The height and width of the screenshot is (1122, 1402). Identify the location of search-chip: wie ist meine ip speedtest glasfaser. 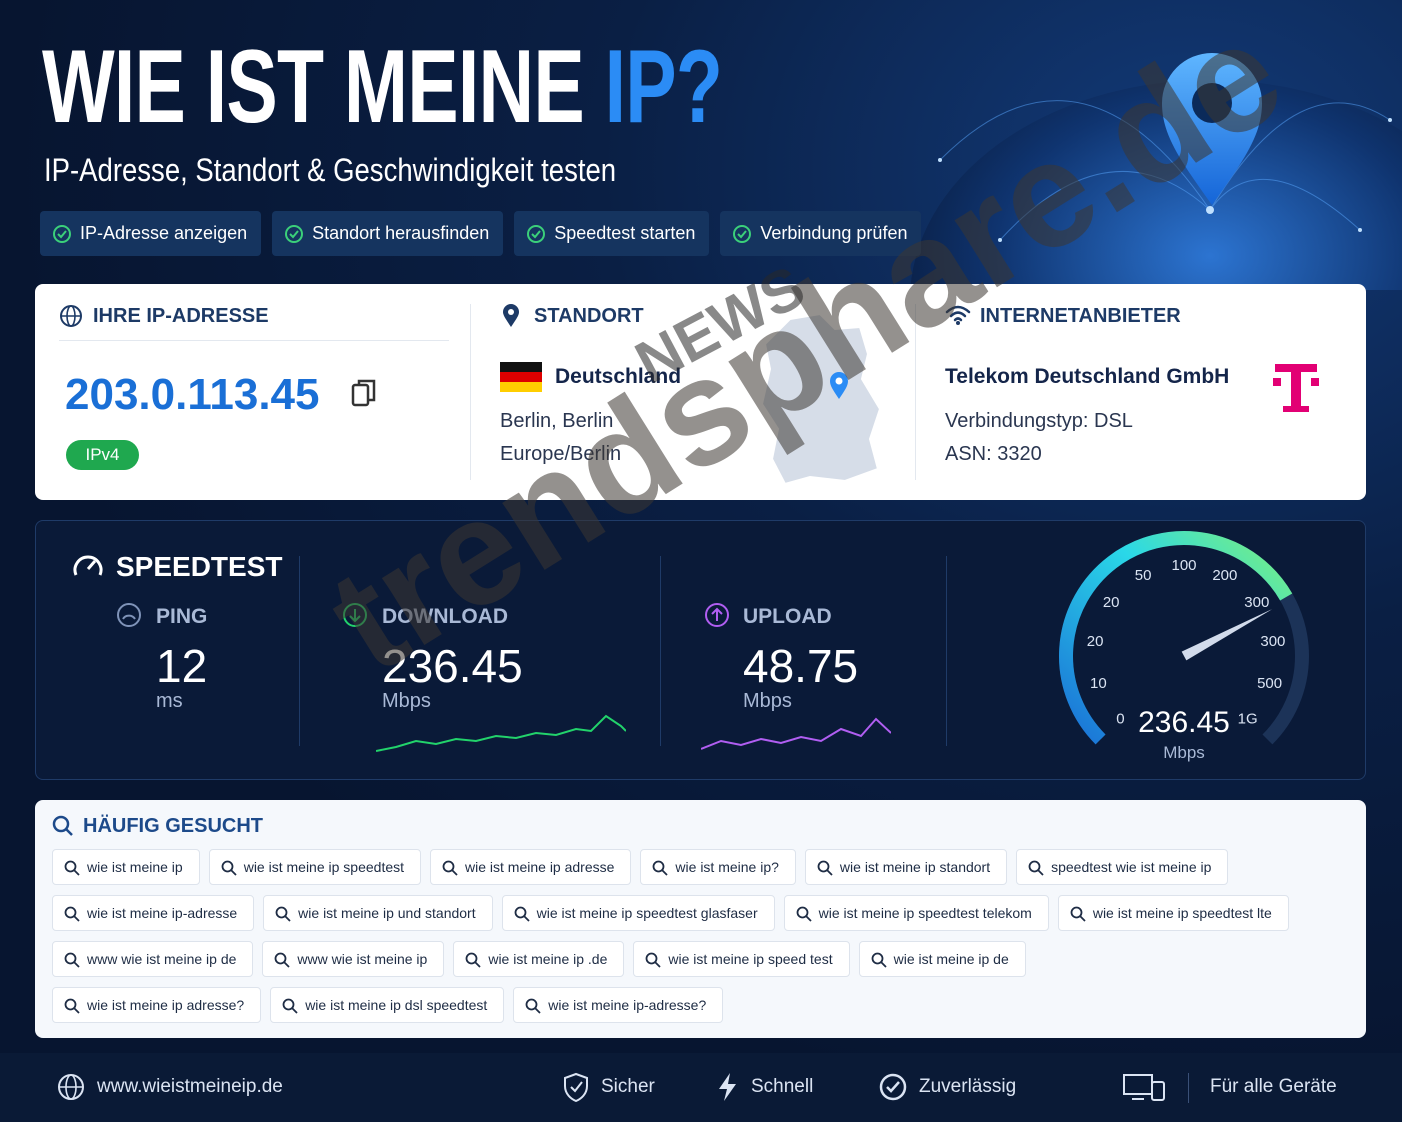
(638, 913).